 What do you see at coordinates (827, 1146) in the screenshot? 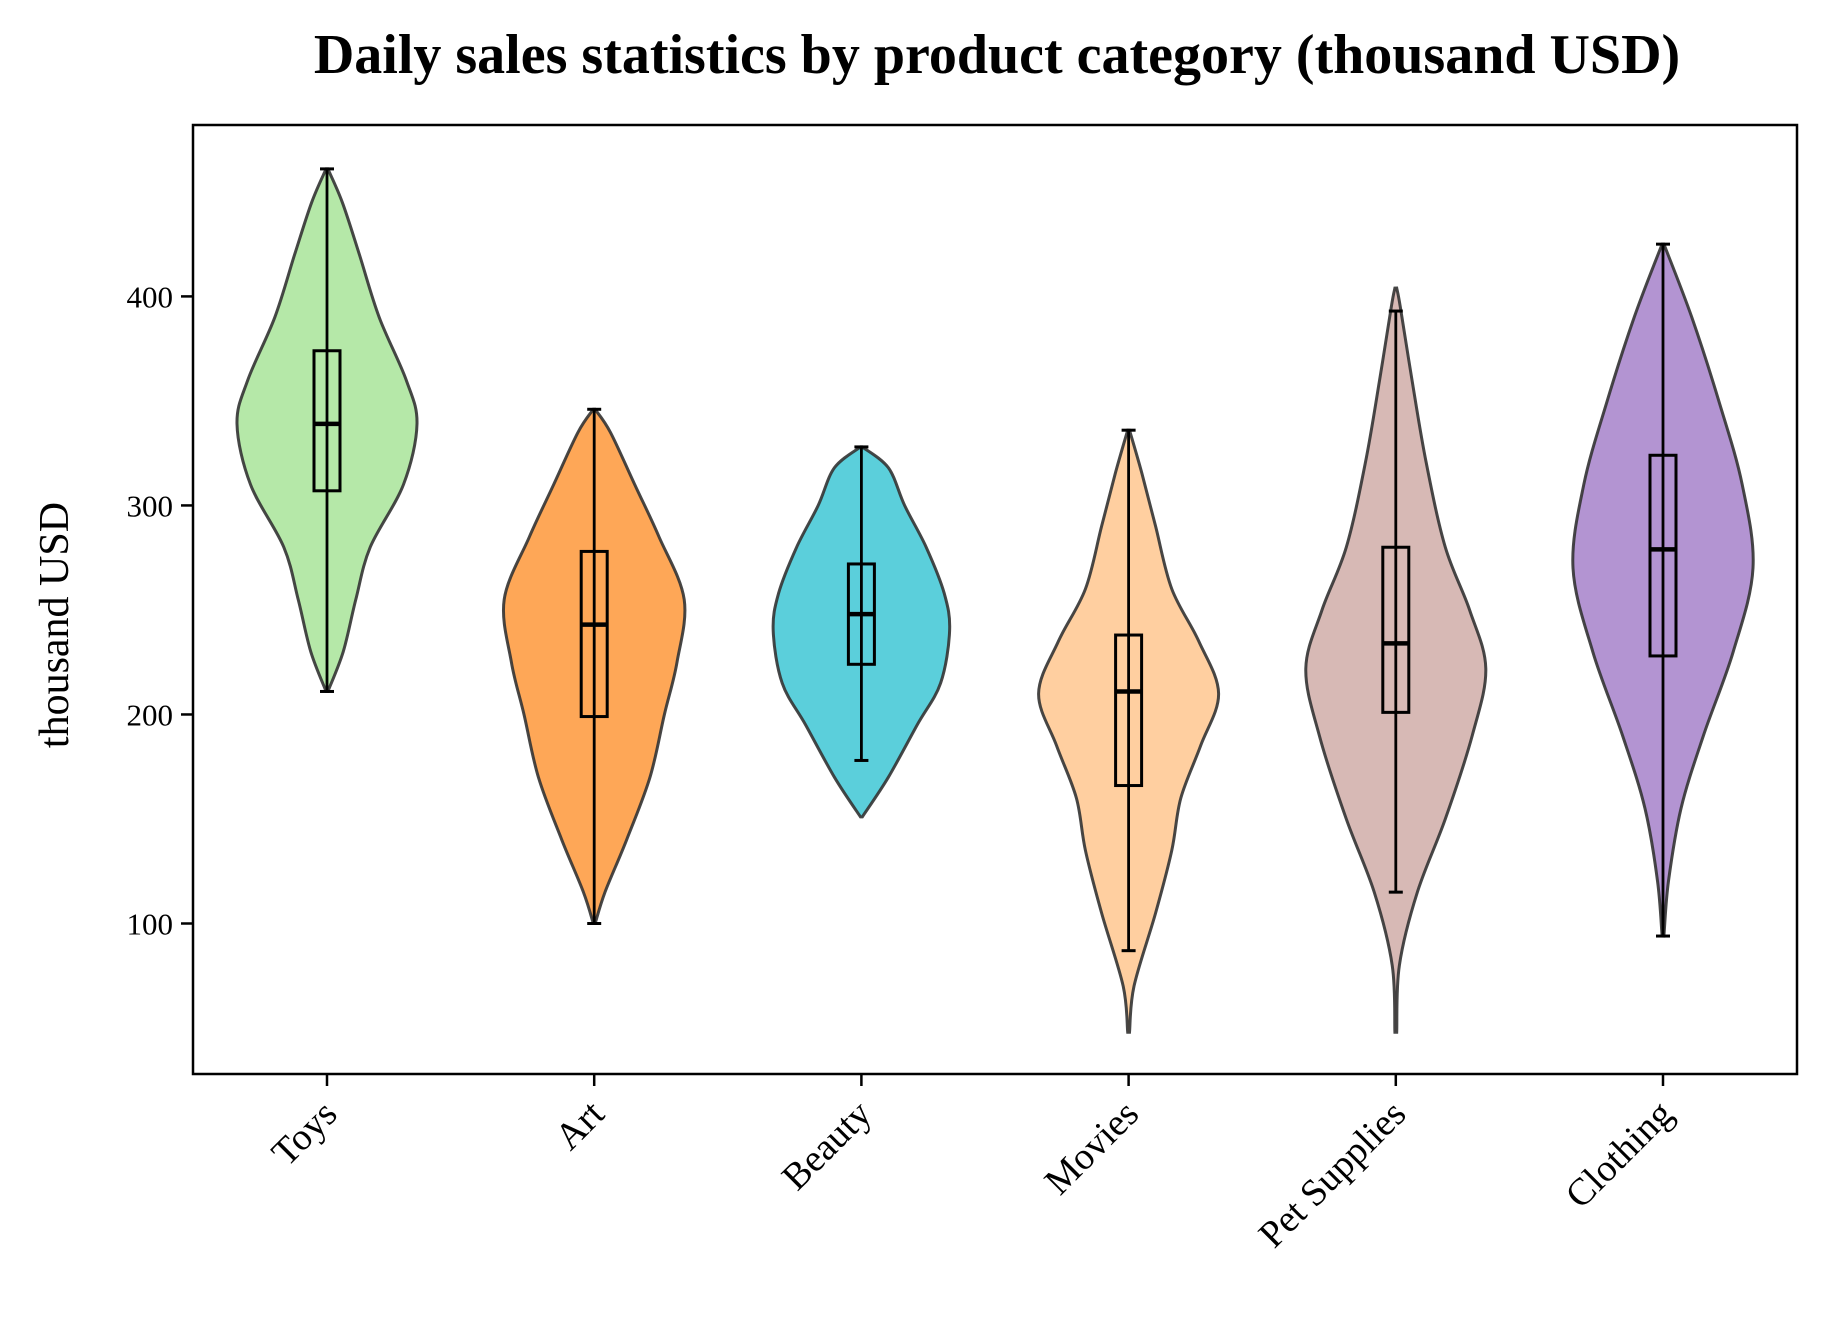
I see `x-tick-label: Beauty` at bounding box center [827, 1146].